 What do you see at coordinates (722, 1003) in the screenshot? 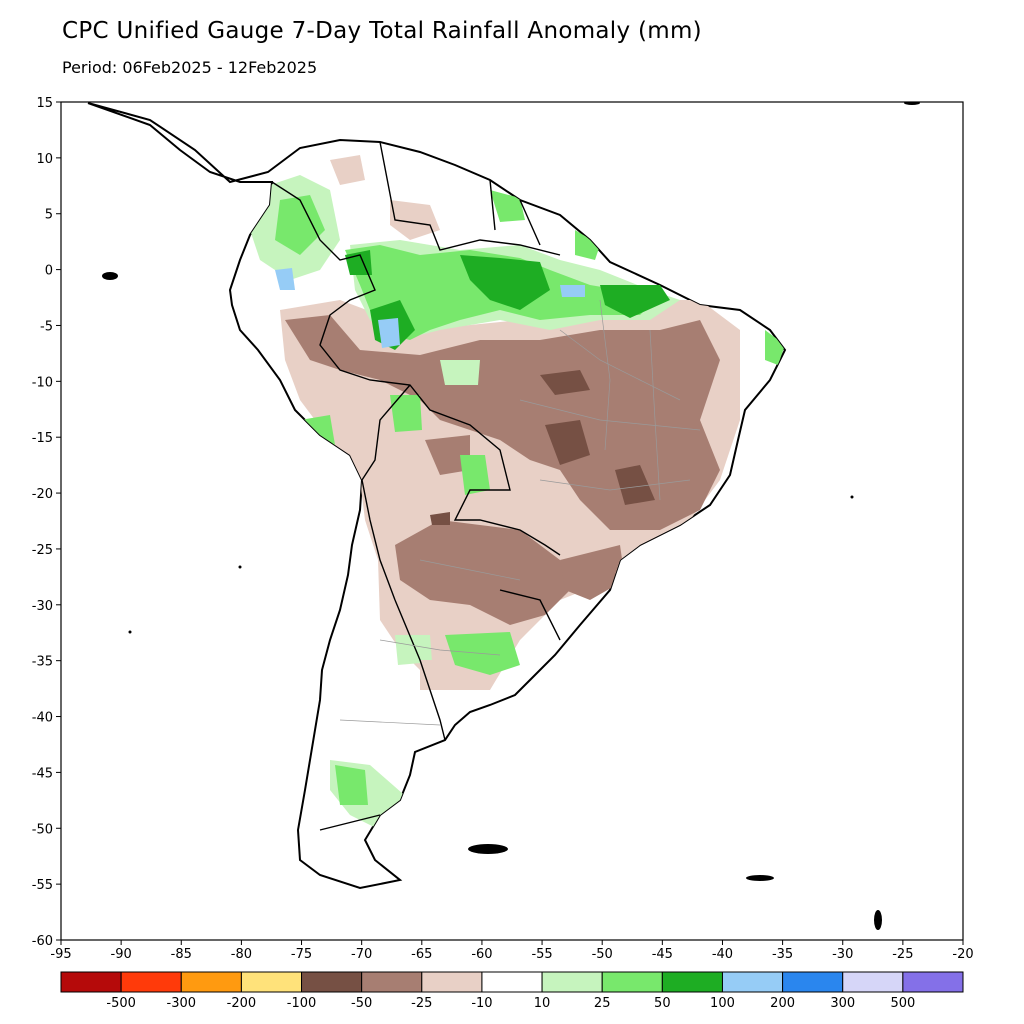
I see `legend-label: 100` at bounding box center [722, 1003].